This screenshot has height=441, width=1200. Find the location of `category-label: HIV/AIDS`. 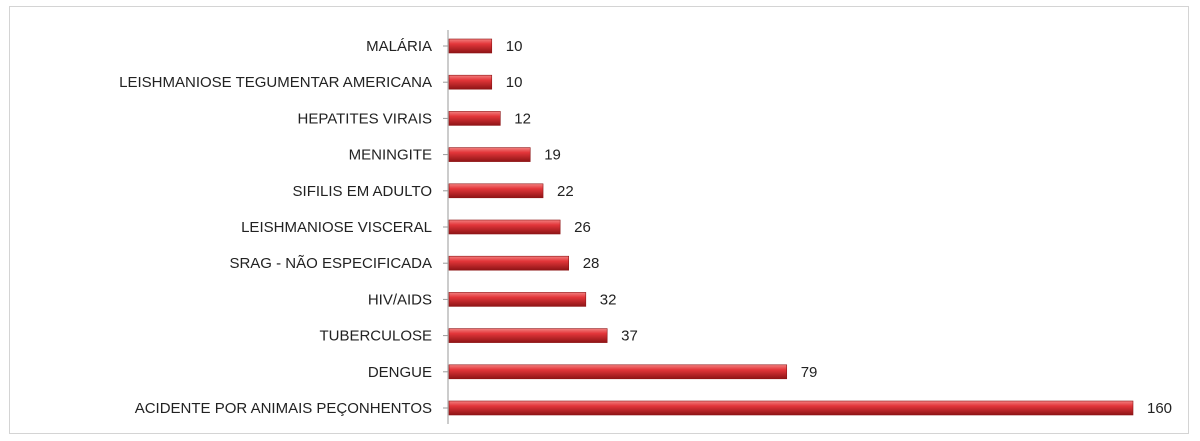

category-label: HIV/AIDS is located at coordinates (400, 299).